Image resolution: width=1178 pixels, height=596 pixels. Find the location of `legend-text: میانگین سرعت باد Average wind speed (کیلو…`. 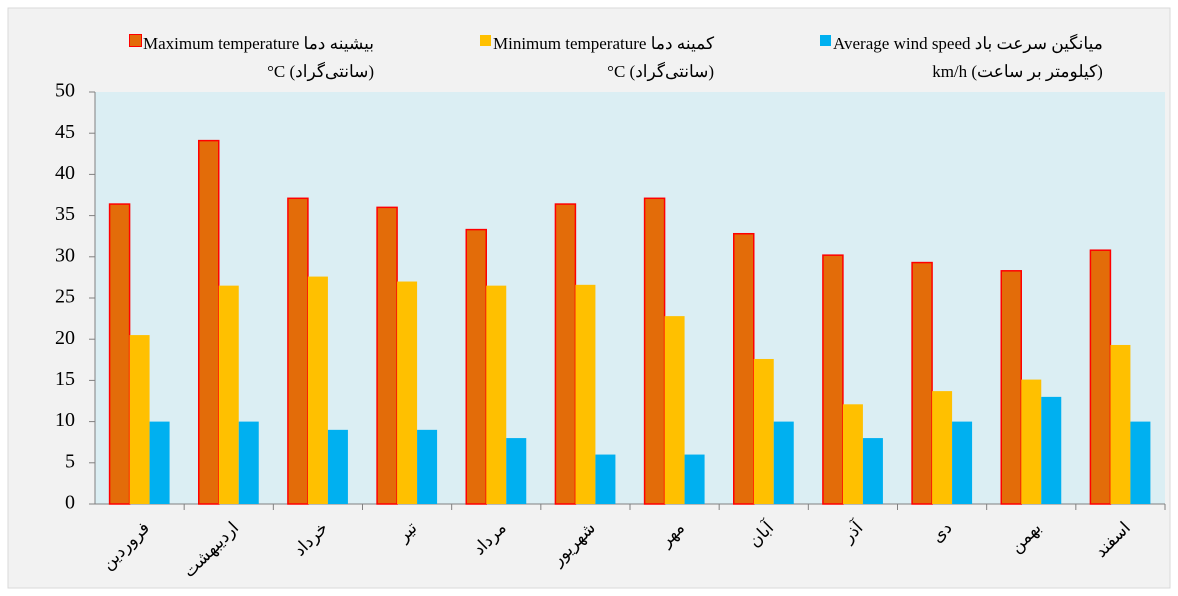

legend-text: میانگین سرعت باد Average wind speed (کیلو… is located at coordinates (968, 58).